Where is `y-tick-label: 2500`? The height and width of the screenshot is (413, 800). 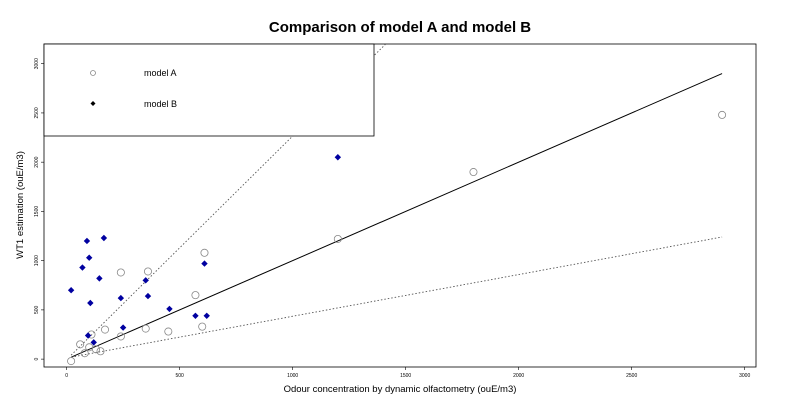 y-tick-label: 2500 is located at coordinates (37, 112).